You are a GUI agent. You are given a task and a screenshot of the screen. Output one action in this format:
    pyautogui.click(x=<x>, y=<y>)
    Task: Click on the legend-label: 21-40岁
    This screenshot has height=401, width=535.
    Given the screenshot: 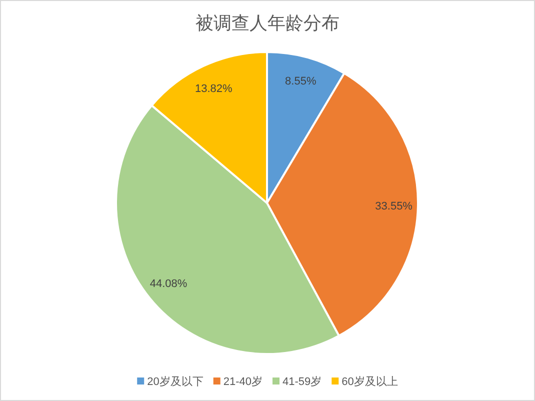 What is the action you would take?
    pyautogui.click(x=242, y=382)
    